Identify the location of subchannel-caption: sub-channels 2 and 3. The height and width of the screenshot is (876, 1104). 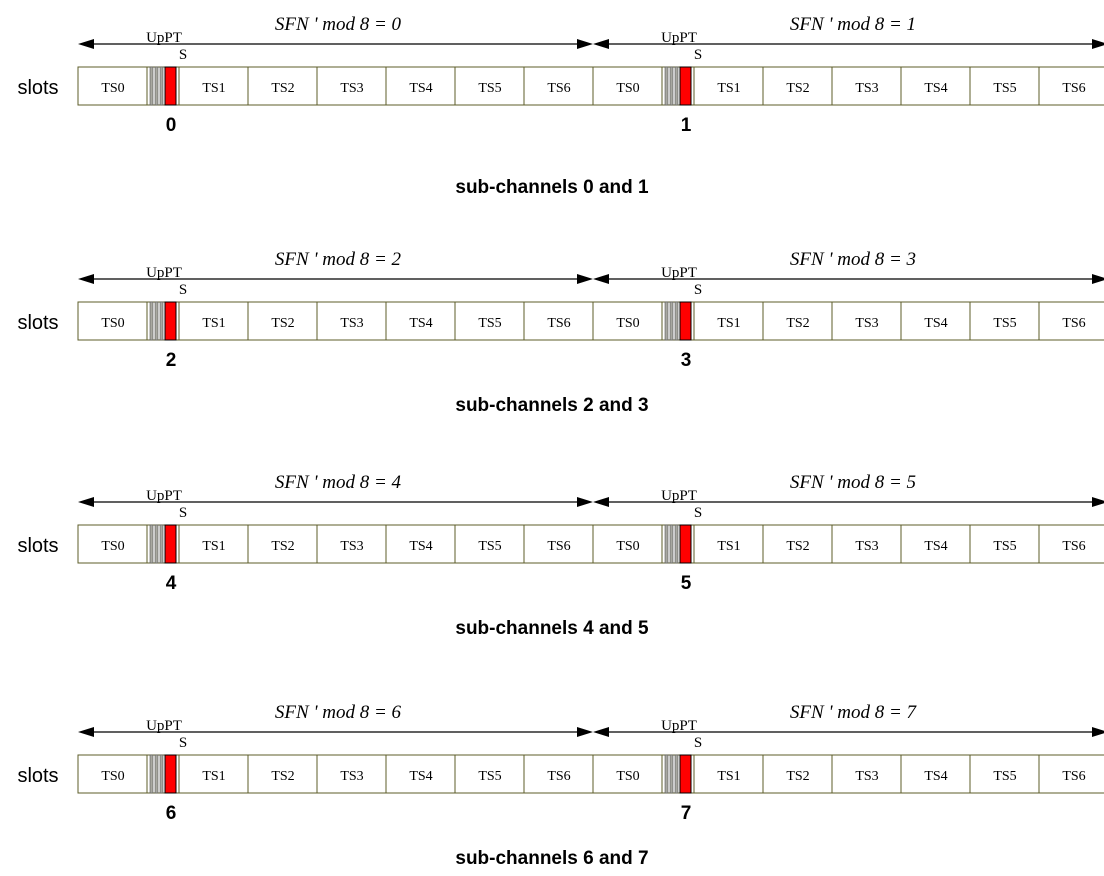
(551, 405).